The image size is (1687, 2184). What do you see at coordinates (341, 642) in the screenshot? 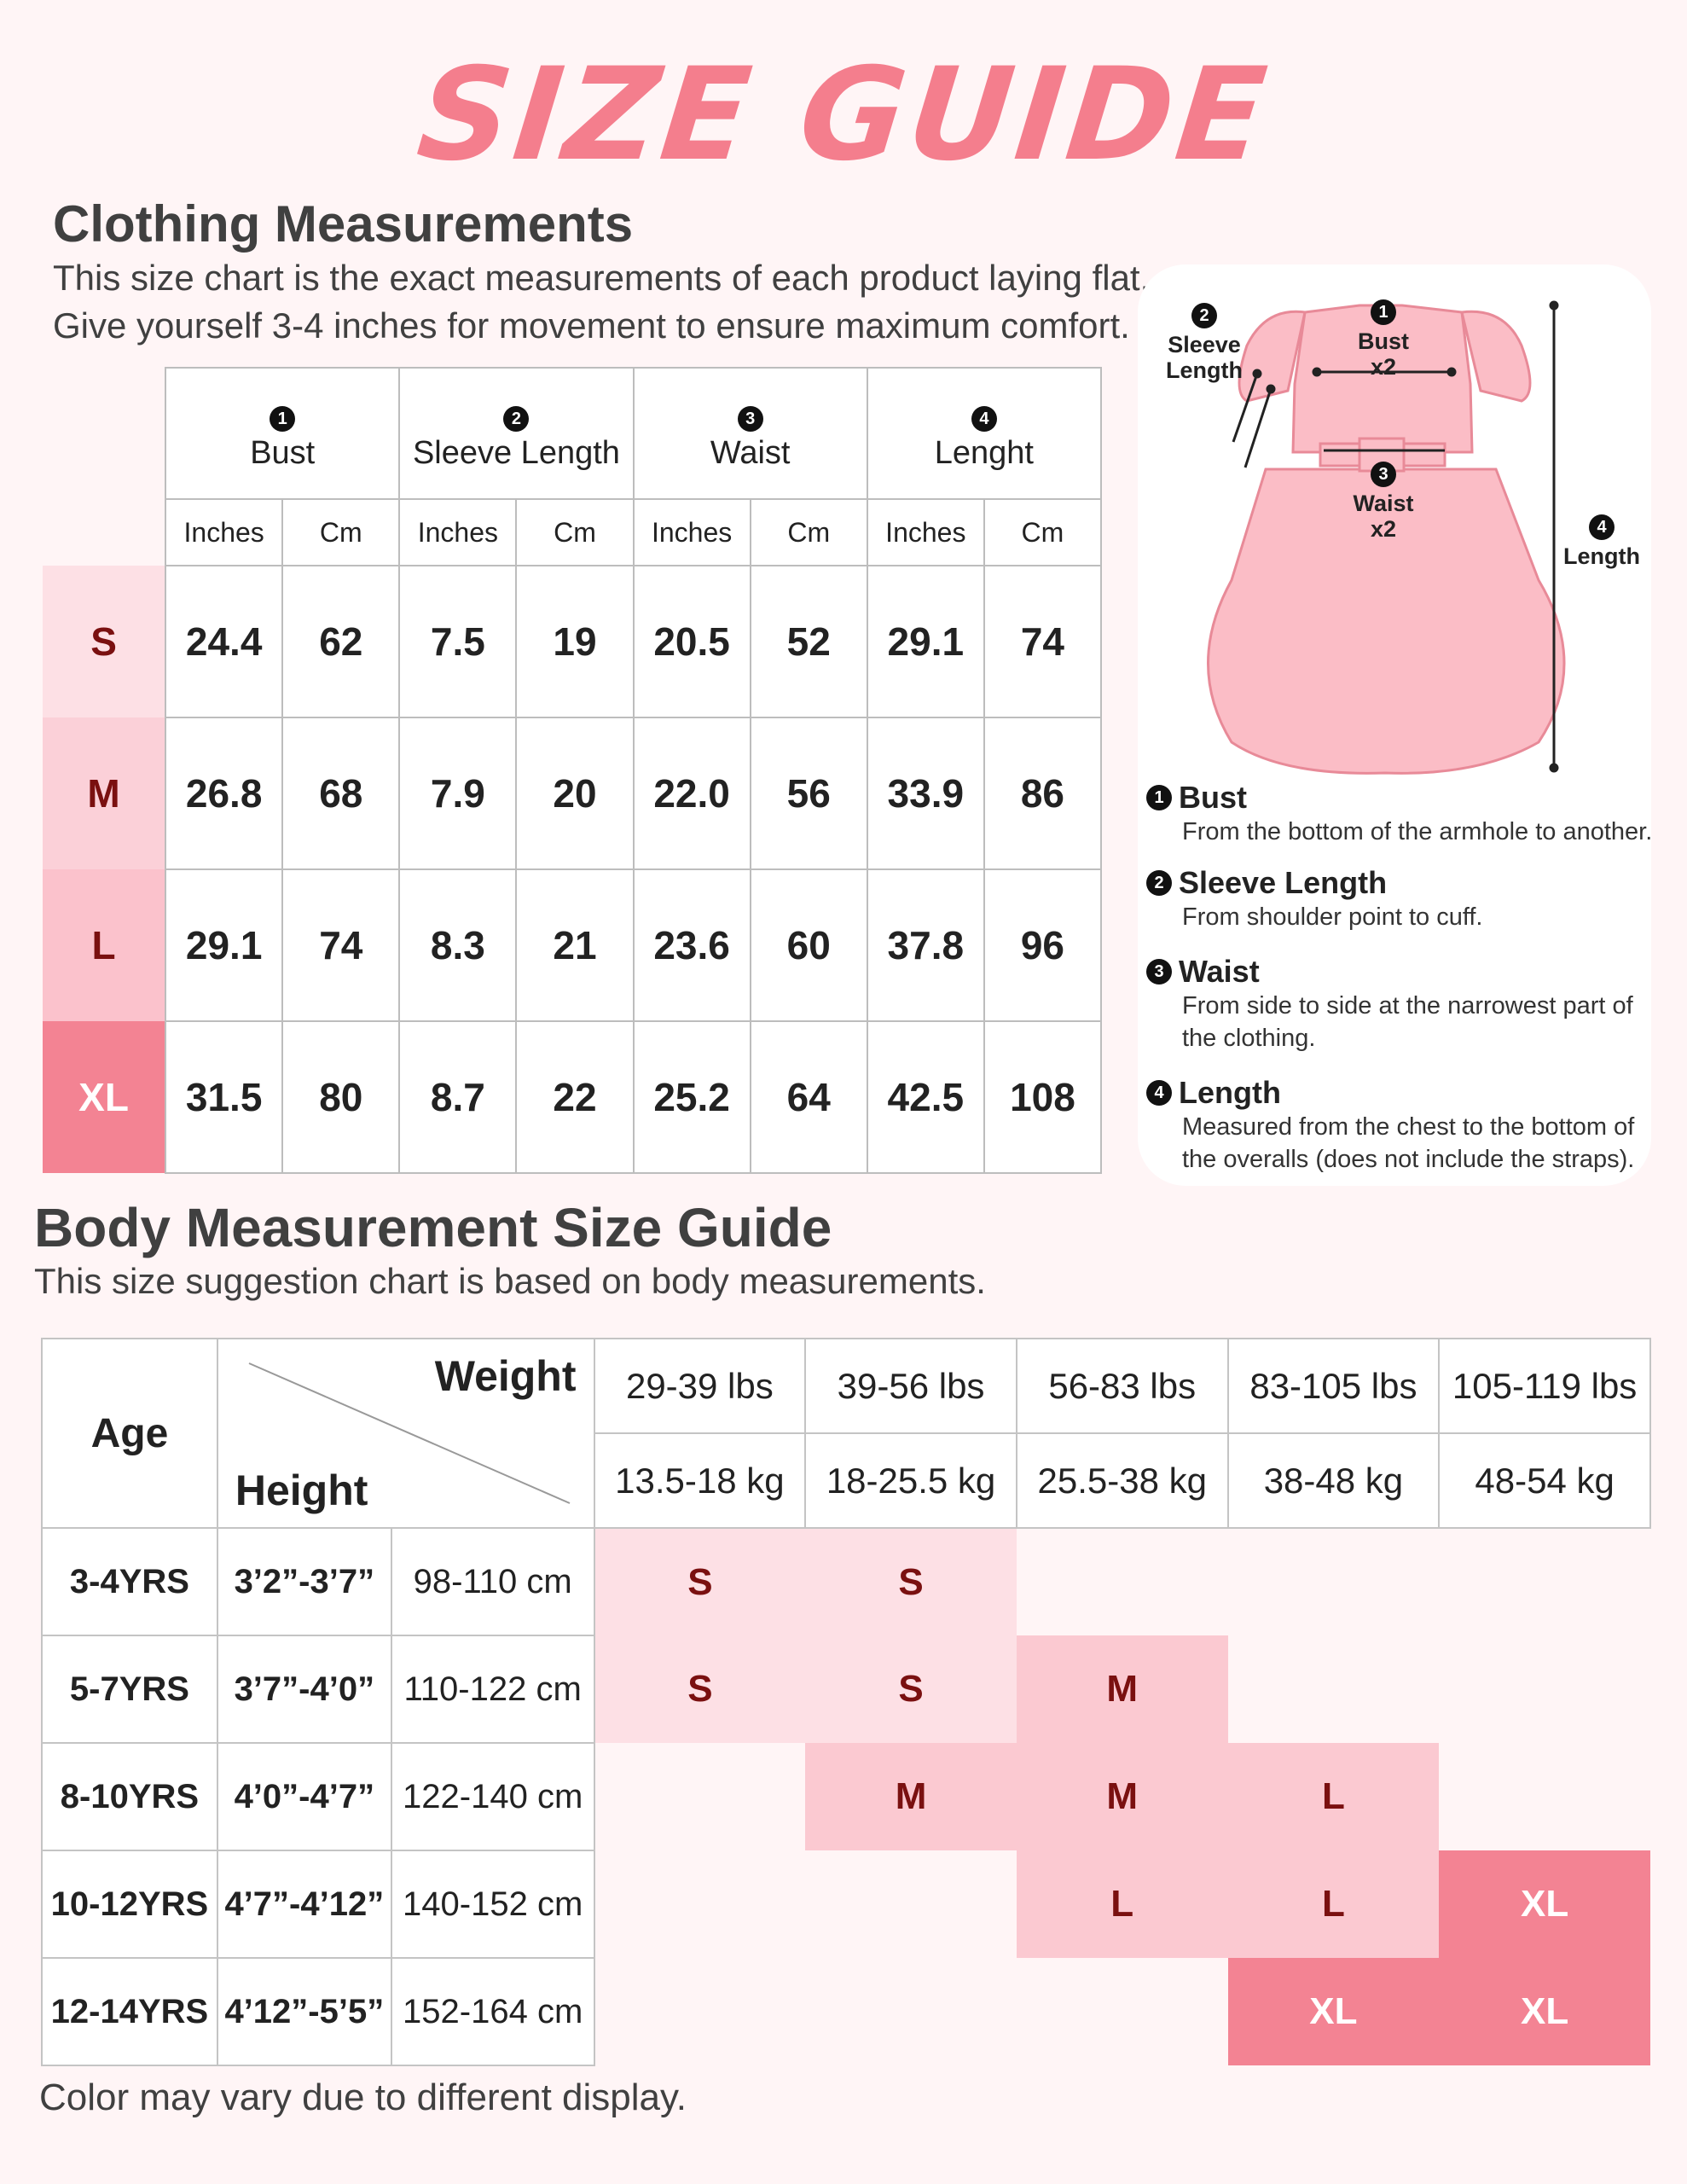
I see `measurement-value: 62` at bounding box center [341, 642].